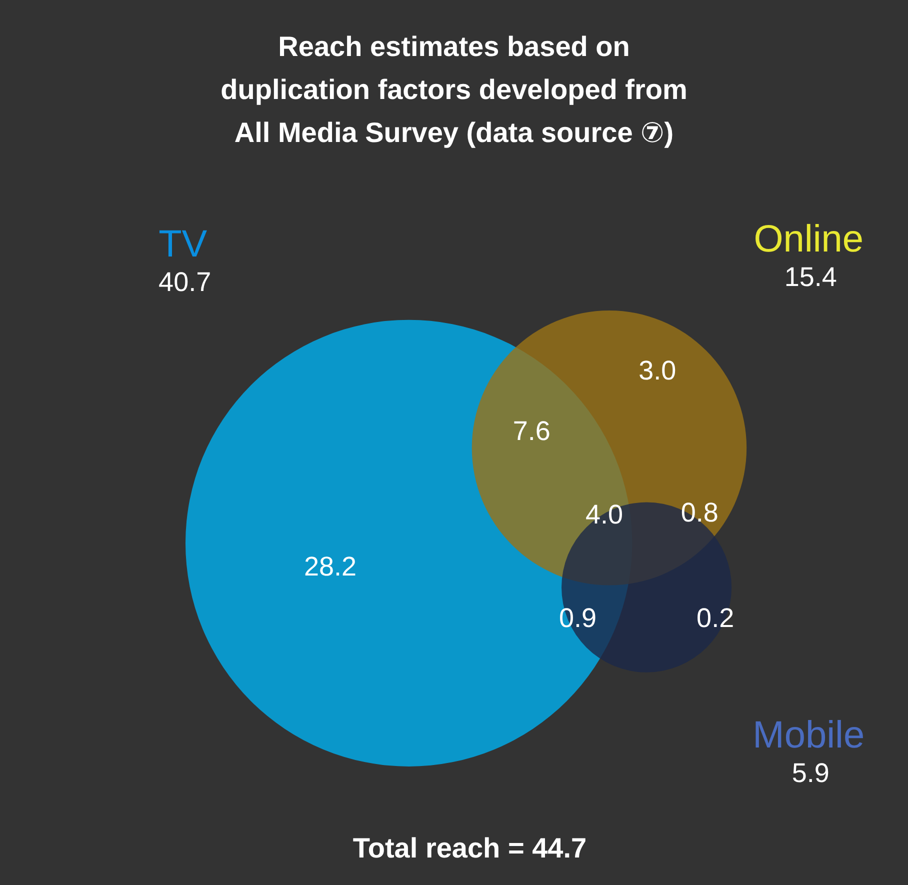 The height and width of the screenshot is (885, 908). What do you see at coordinates (657, 370) in the screenshot?
I see `text: 3.0` at bounding box center [657, 370].